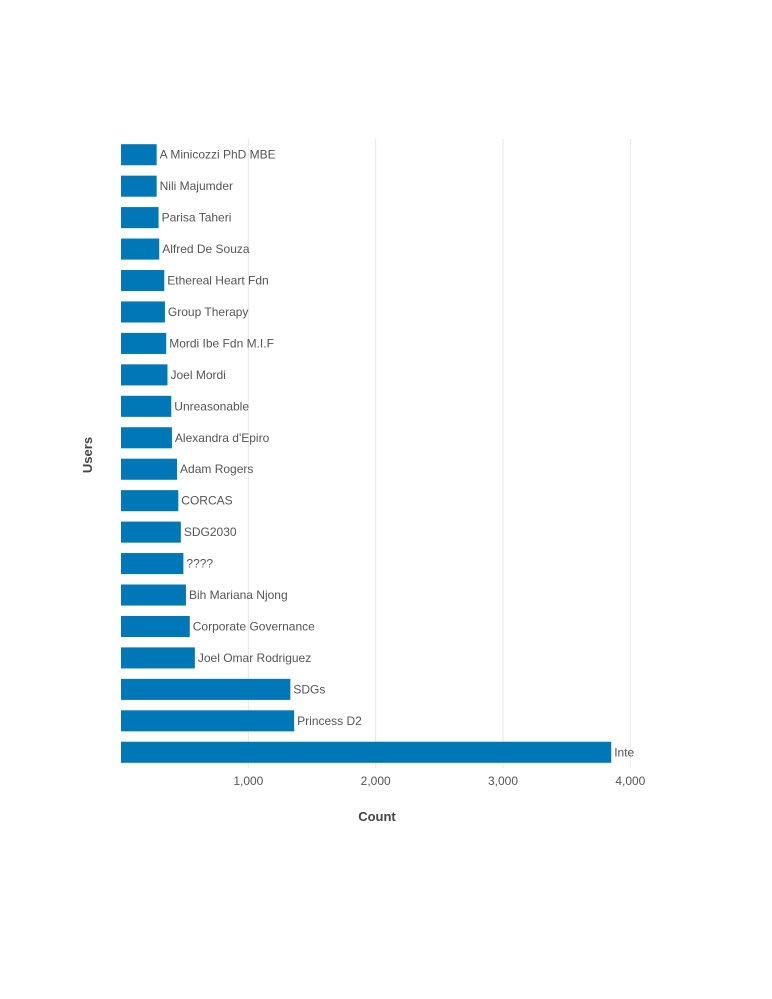 The height and width of the screenshot is (999, 772). What do you see at coordinates (376, 781) in the screenshot?
I see `x-tick-label: 2,000` at bounding box center [376, 781].